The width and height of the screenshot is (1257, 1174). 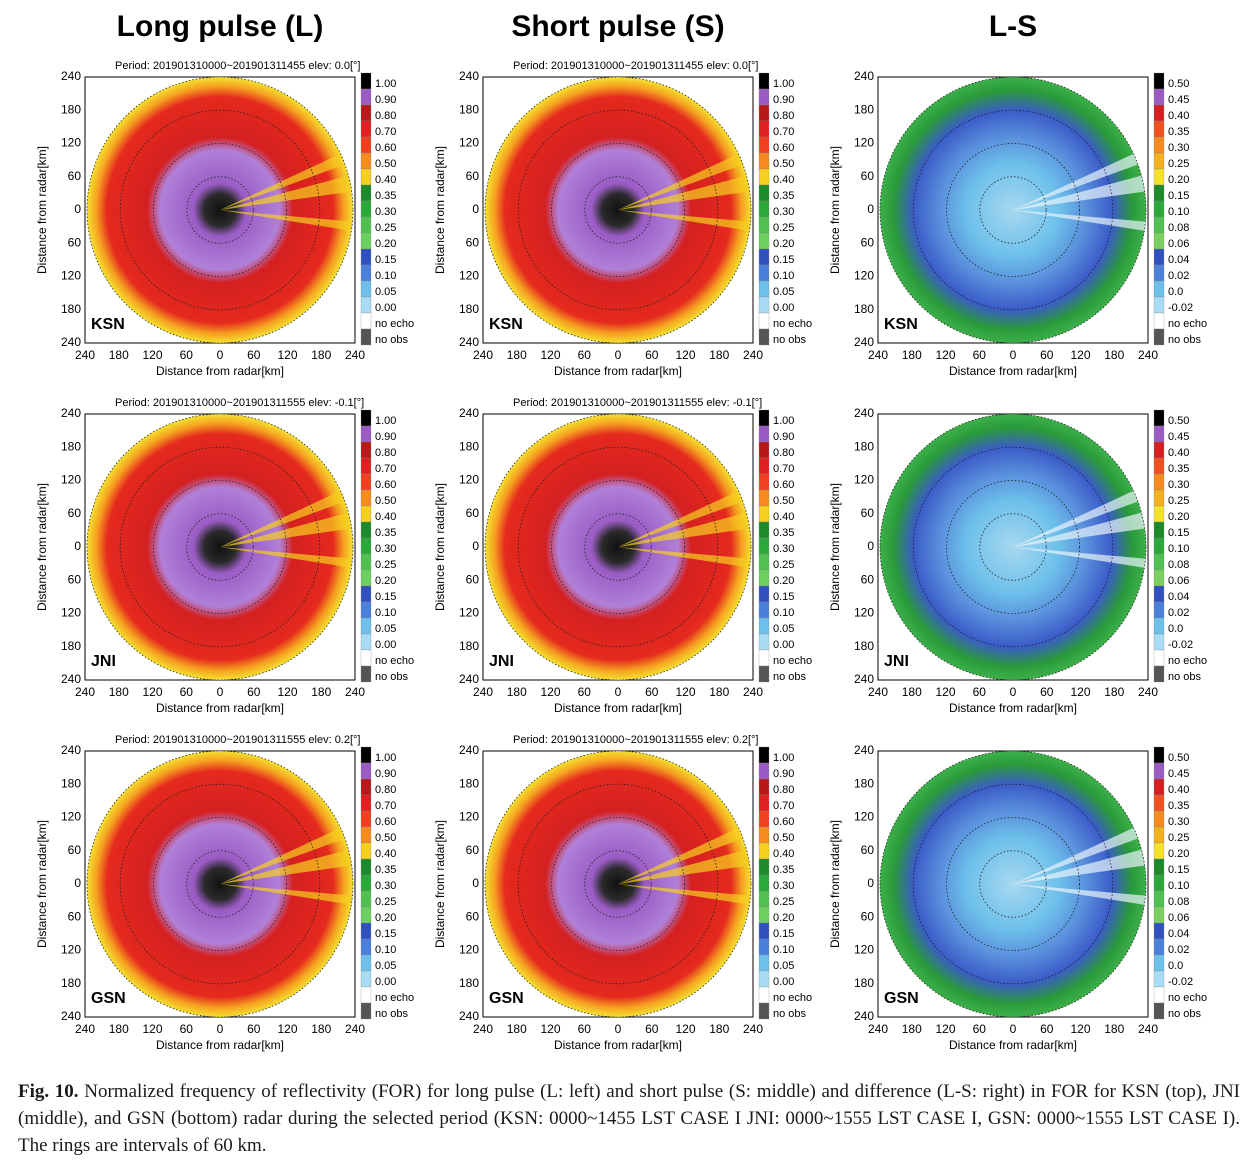 What do you see at coordinates (783, 629) in the screenshot?
I see `colorbar-label: 0.05` at bounding box center [783, 629].